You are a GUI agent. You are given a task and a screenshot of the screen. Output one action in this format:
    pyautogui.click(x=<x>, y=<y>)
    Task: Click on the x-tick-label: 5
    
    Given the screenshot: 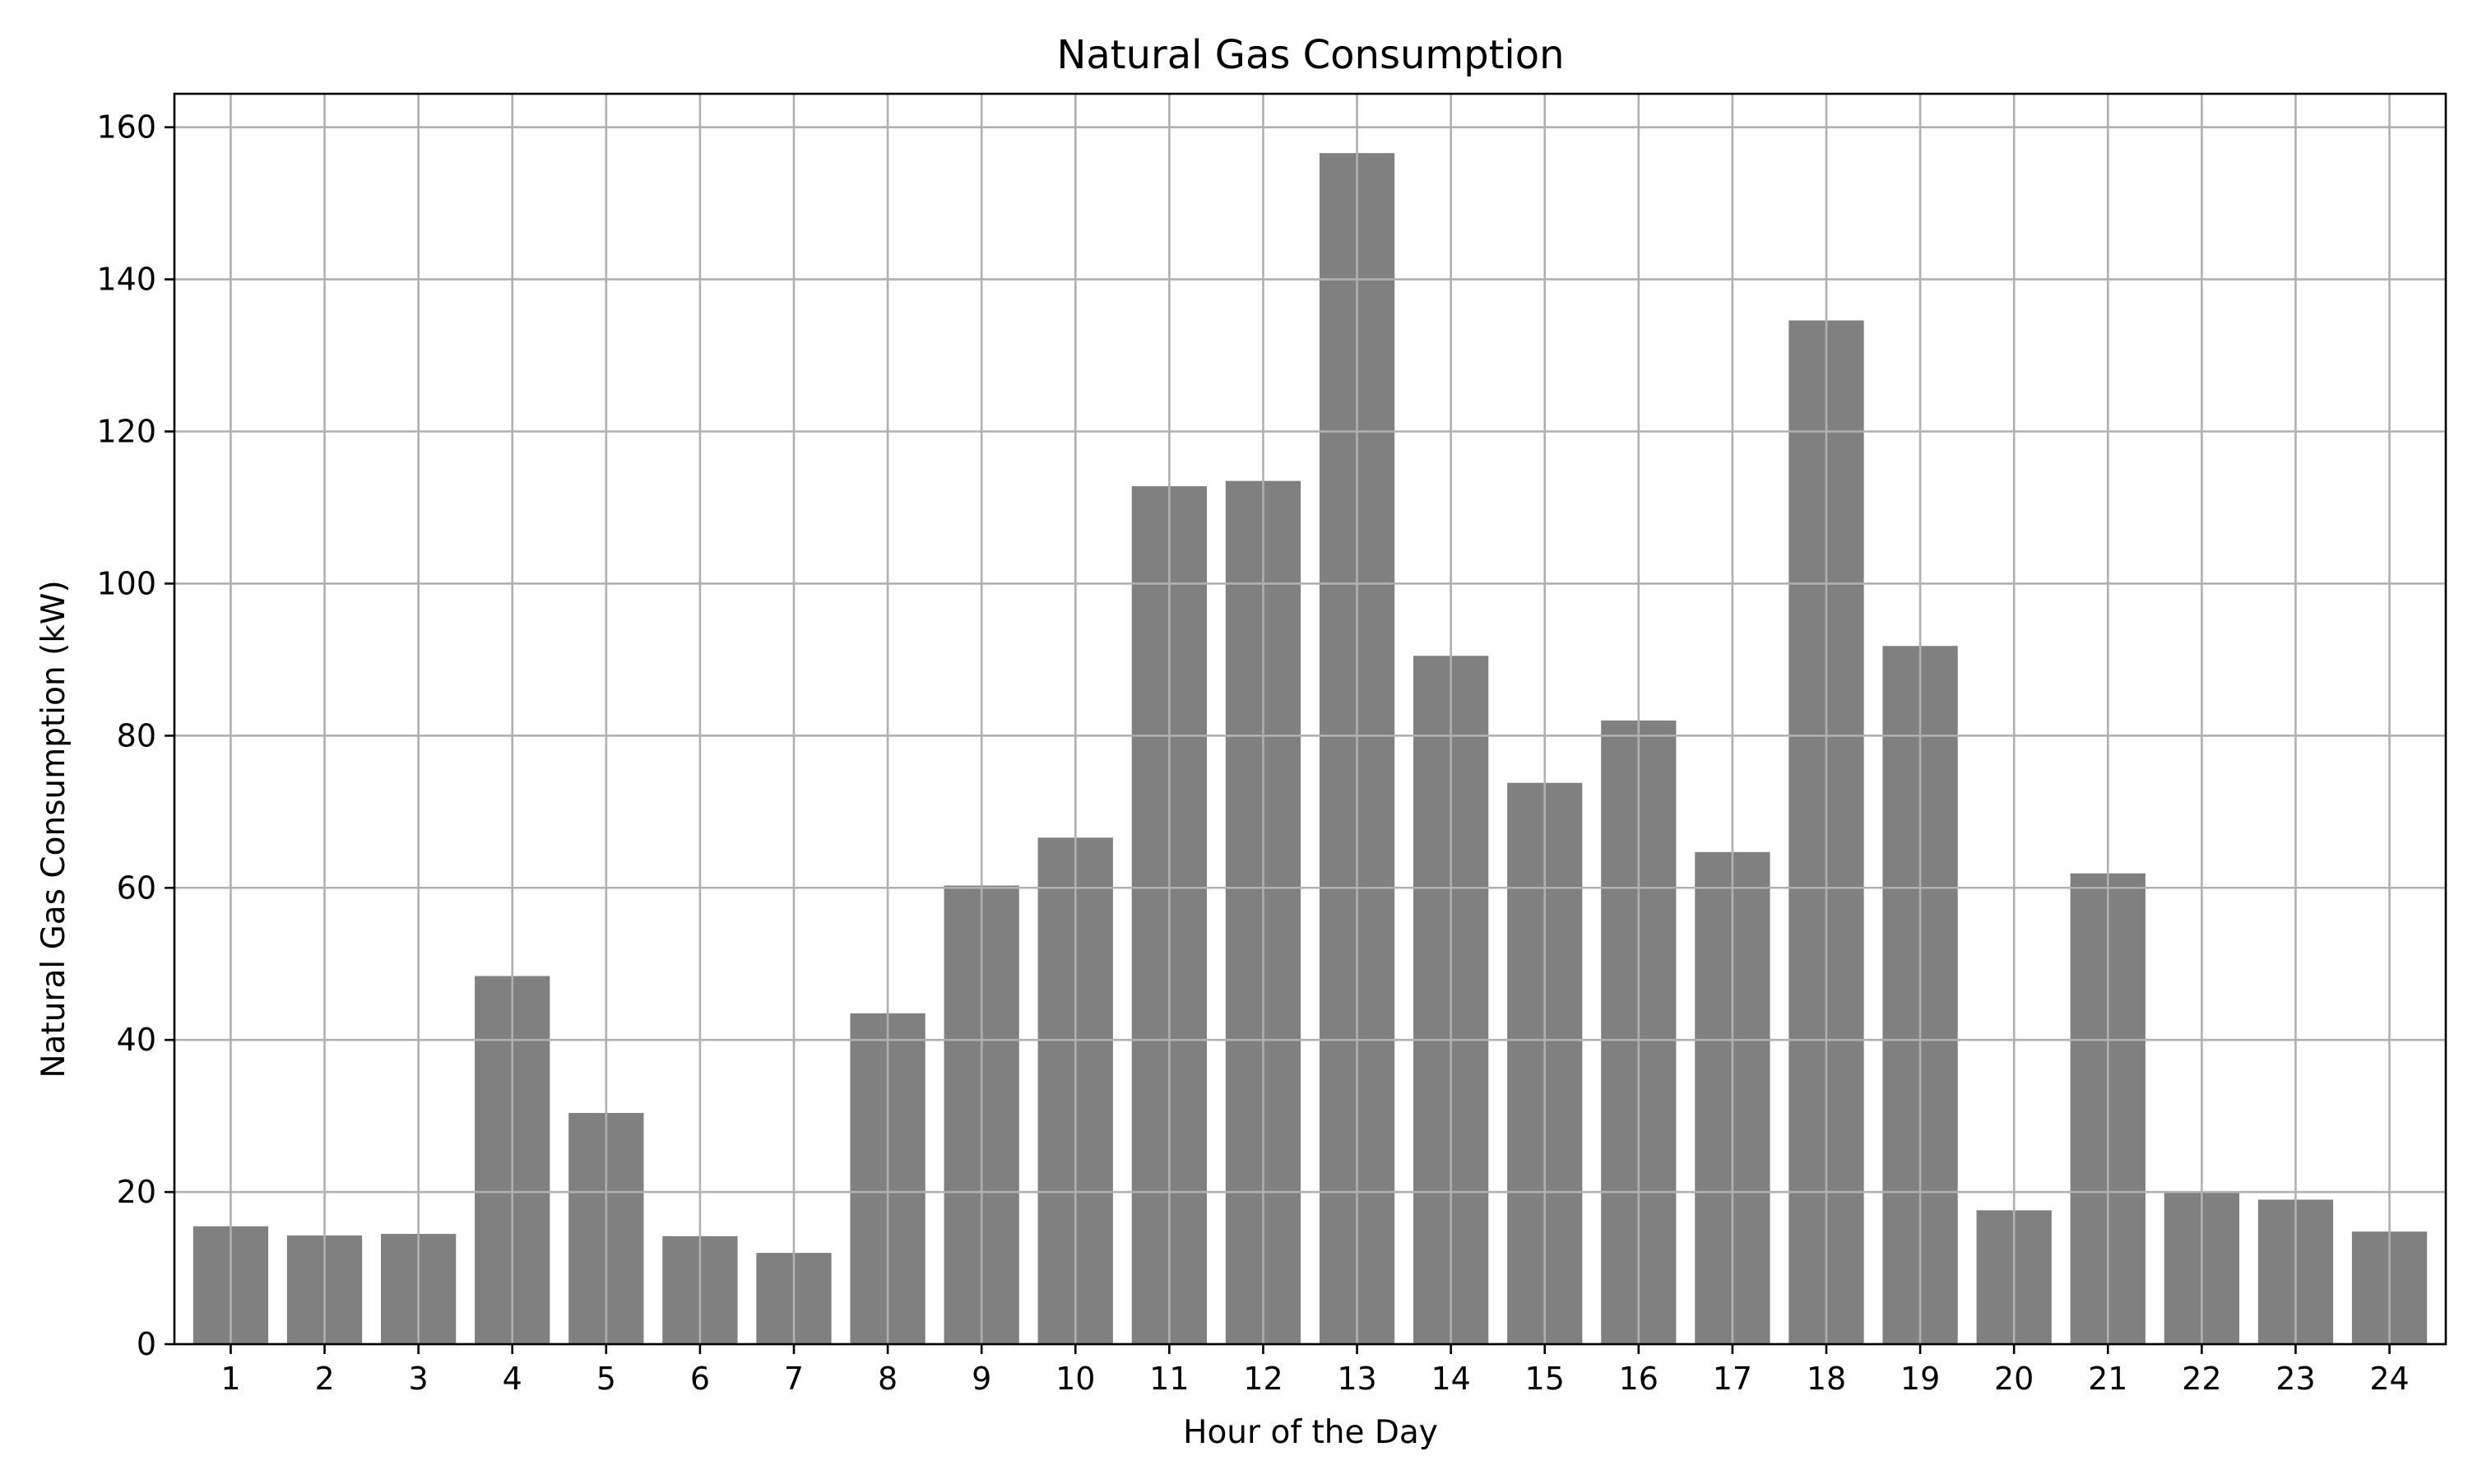 What is the action you would take?
    pyautogui.click(x=606, y=1379)
    